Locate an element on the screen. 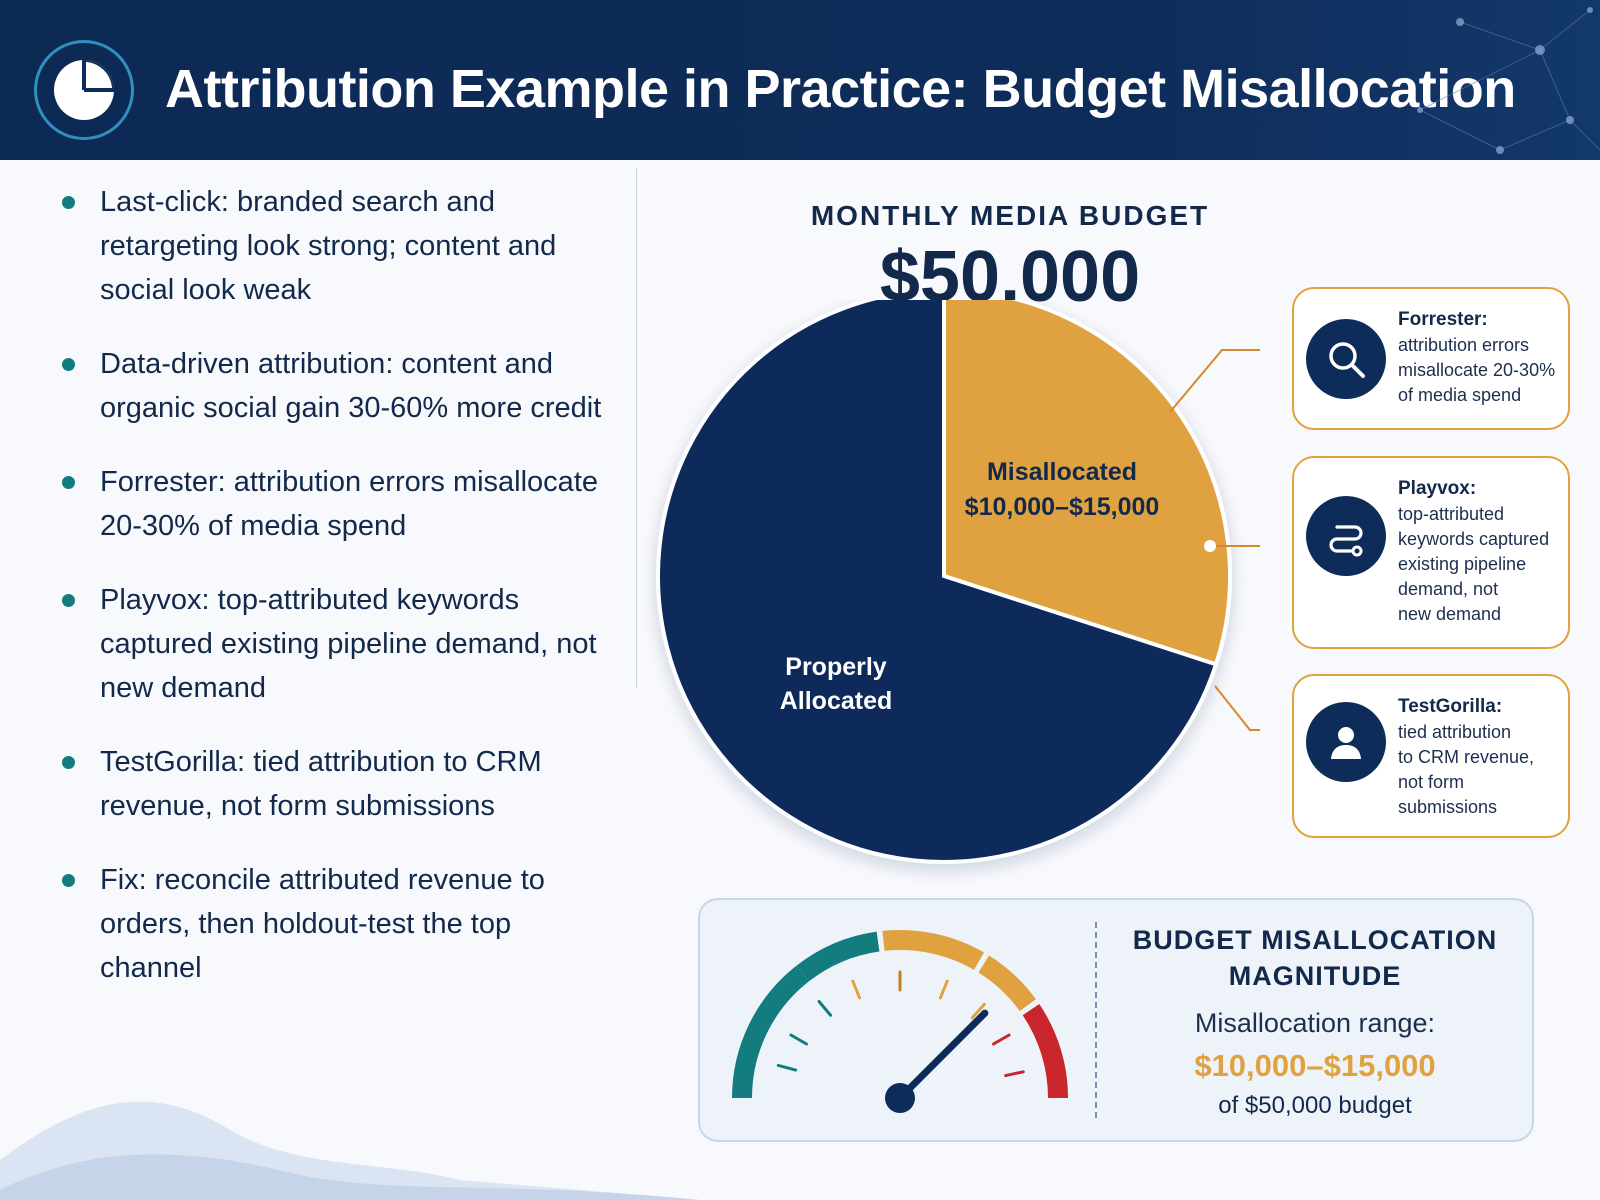  search-icon is located at coordinates (1346, 359).